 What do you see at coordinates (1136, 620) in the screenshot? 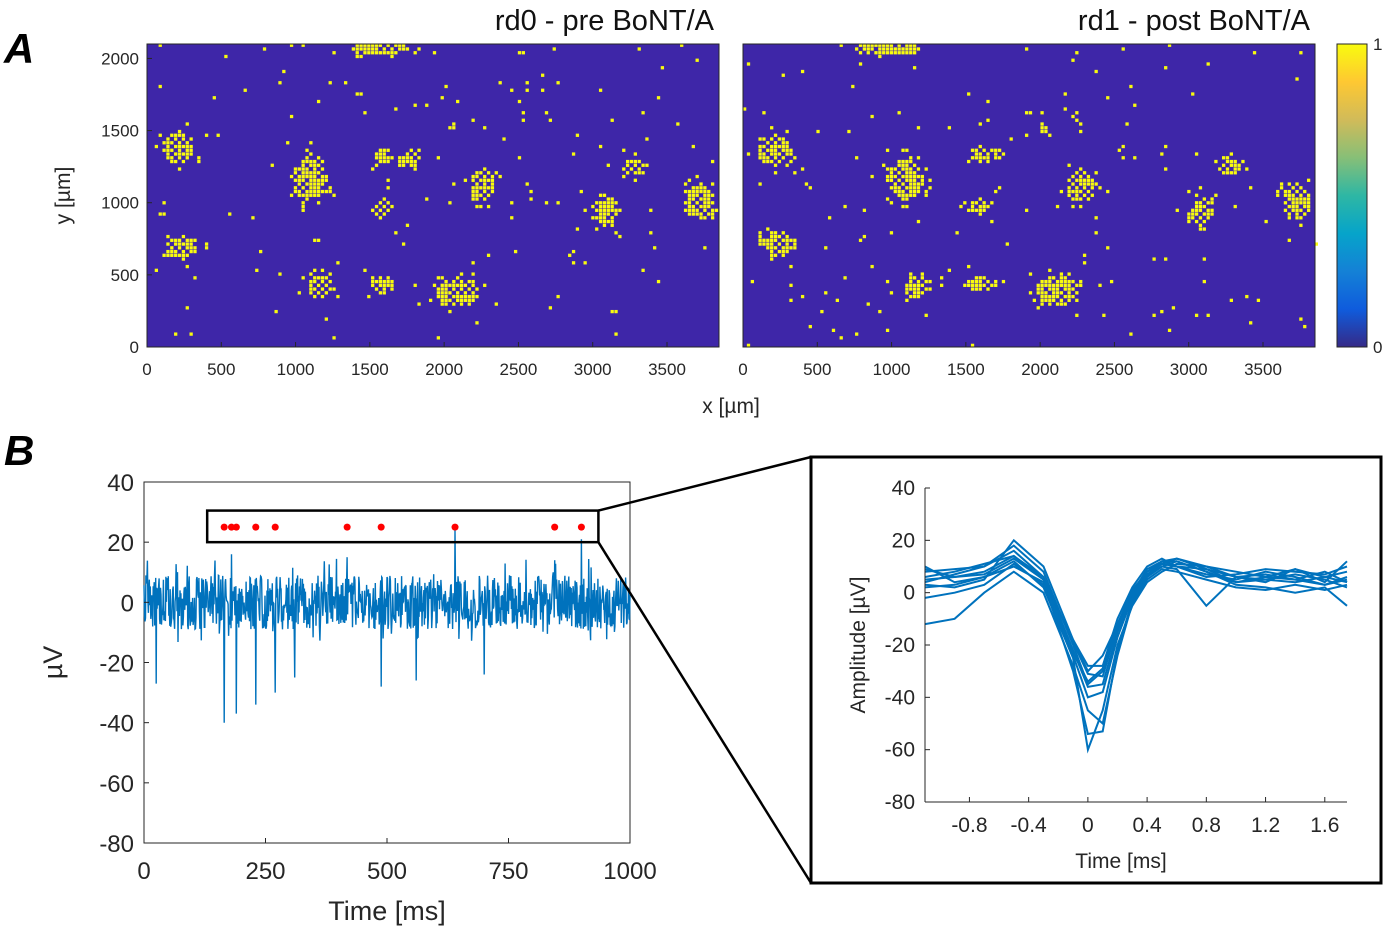
I see `waveform-line` at bounding box center [1136, 620].